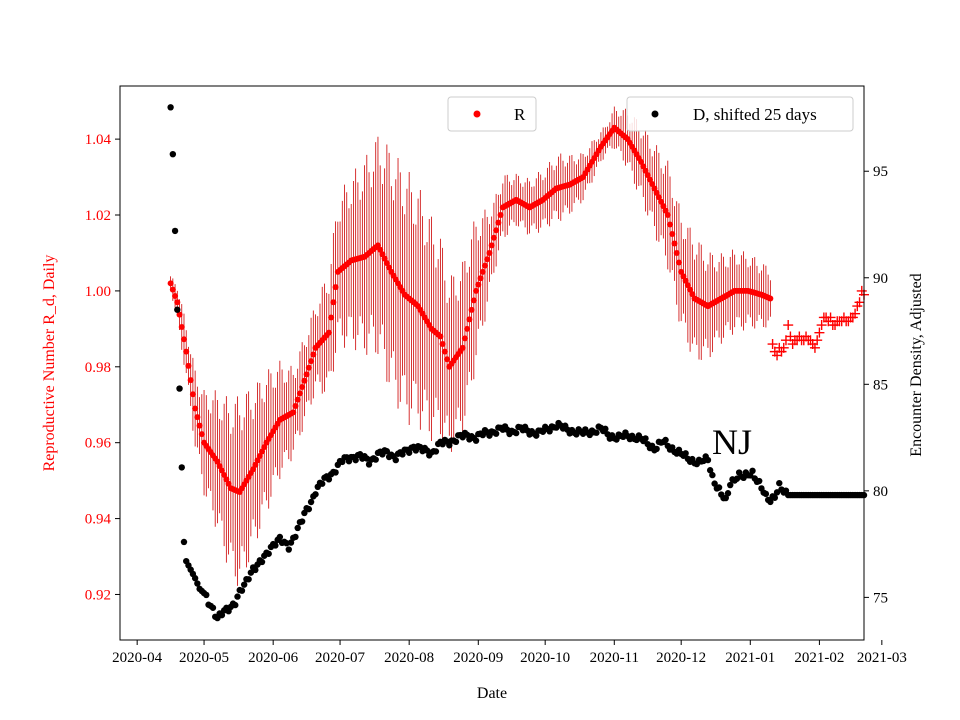 The height and width of the screenshot is (720, 960). Describe the element at coordinates (880, 598) in the screenshot. I see `y-right-tick-label: 75` at that location.